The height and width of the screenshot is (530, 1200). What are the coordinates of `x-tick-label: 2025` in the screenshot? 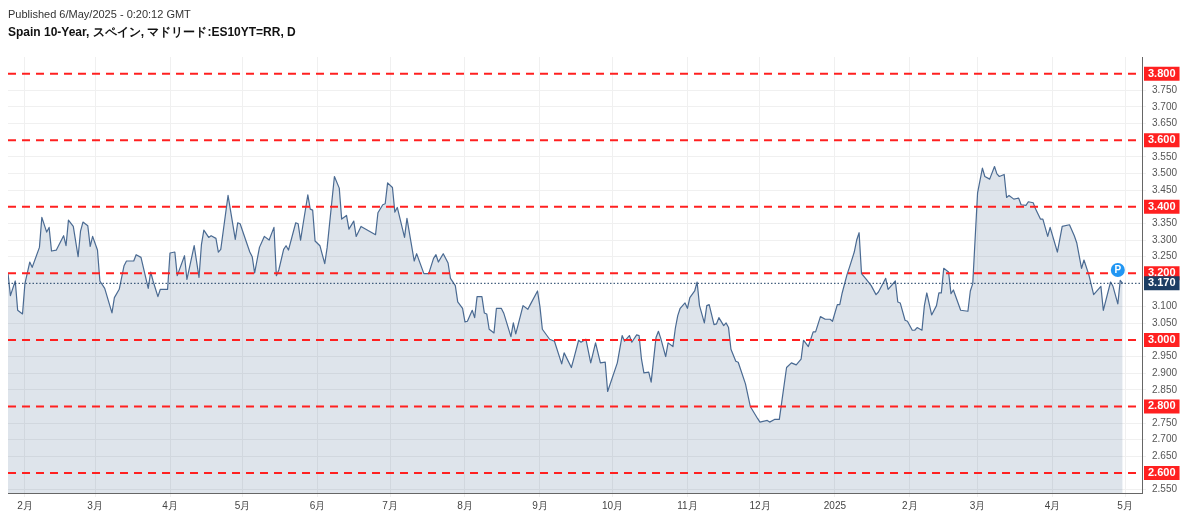 It's located at (835, 505).